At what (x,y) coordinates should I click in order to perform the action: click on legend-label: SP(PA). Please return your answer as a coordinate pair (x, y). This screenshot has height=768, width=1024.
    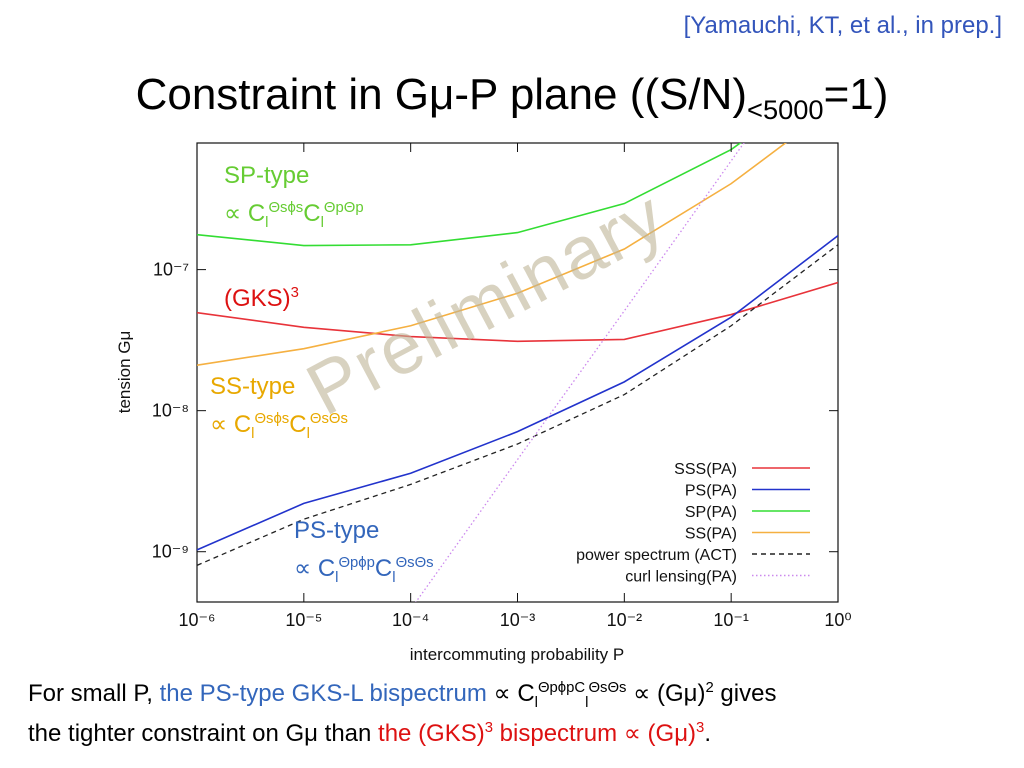
    Looking at the image, I should click on (711, 512).